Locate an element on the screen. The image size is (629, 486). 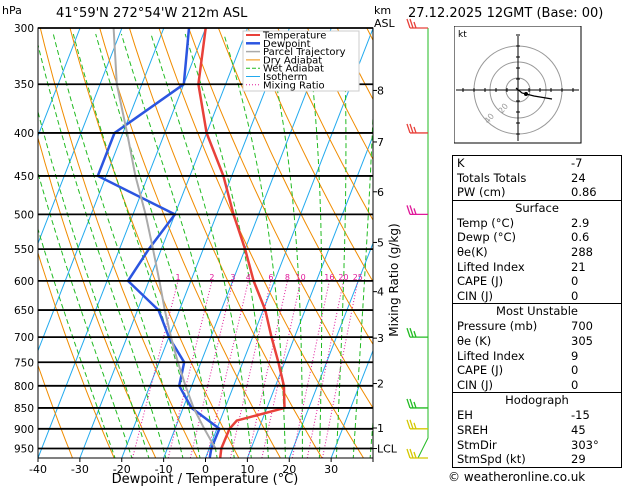
index-value: 0.86 is located at coordinates (584, 192).